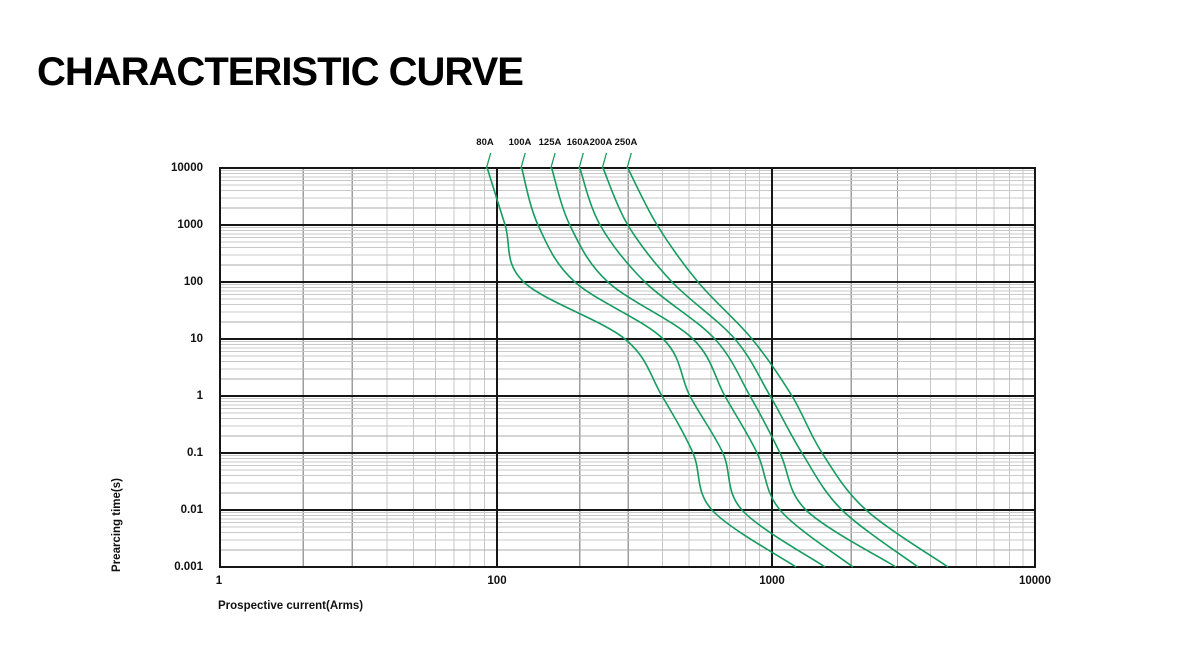  What do you see at coordinates (578, 142) in the screenshot?
I see `curve-label-160A: 160A` at bounding box center [578, 142].